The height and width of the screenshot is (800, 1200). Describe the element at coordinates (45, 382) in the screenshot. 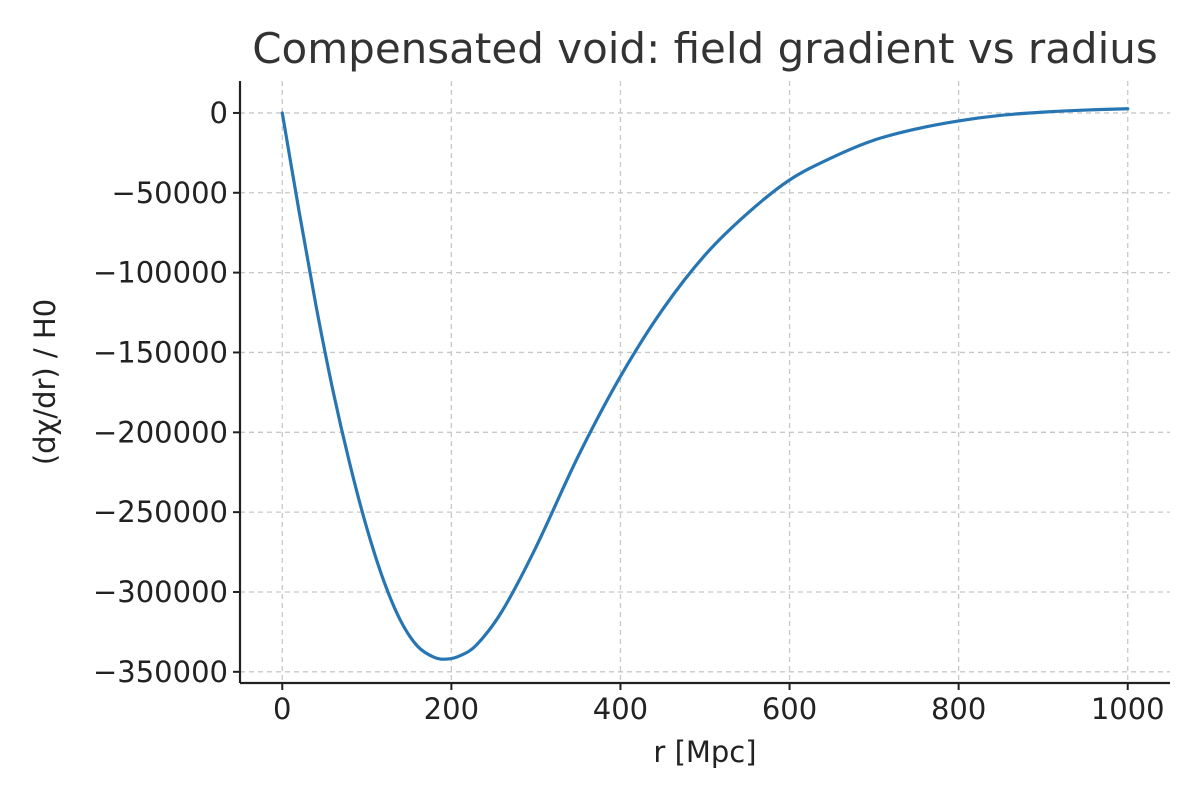

I see `y-axis-label: (dχ/dr) / H0` at that location.